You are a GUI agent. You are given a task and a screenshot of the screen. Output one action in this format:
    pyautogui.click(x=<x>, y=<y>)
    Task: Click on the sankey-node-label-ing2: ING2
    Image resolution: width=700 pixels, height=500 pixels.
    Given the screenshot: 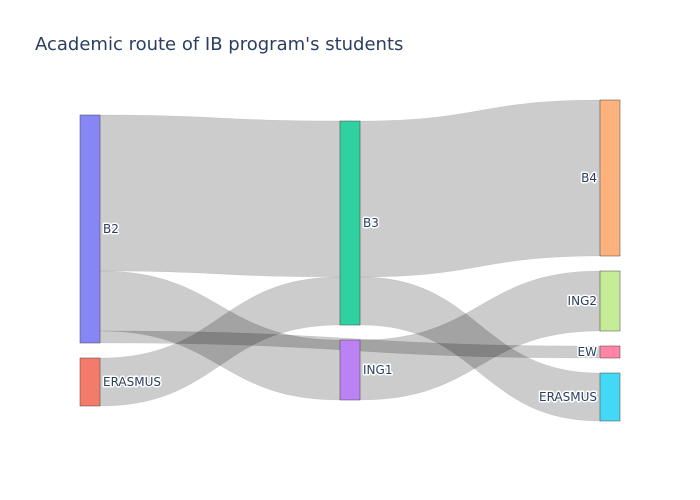 What is the action you would take?
    pyautogui.click(x=582, y=301)
    